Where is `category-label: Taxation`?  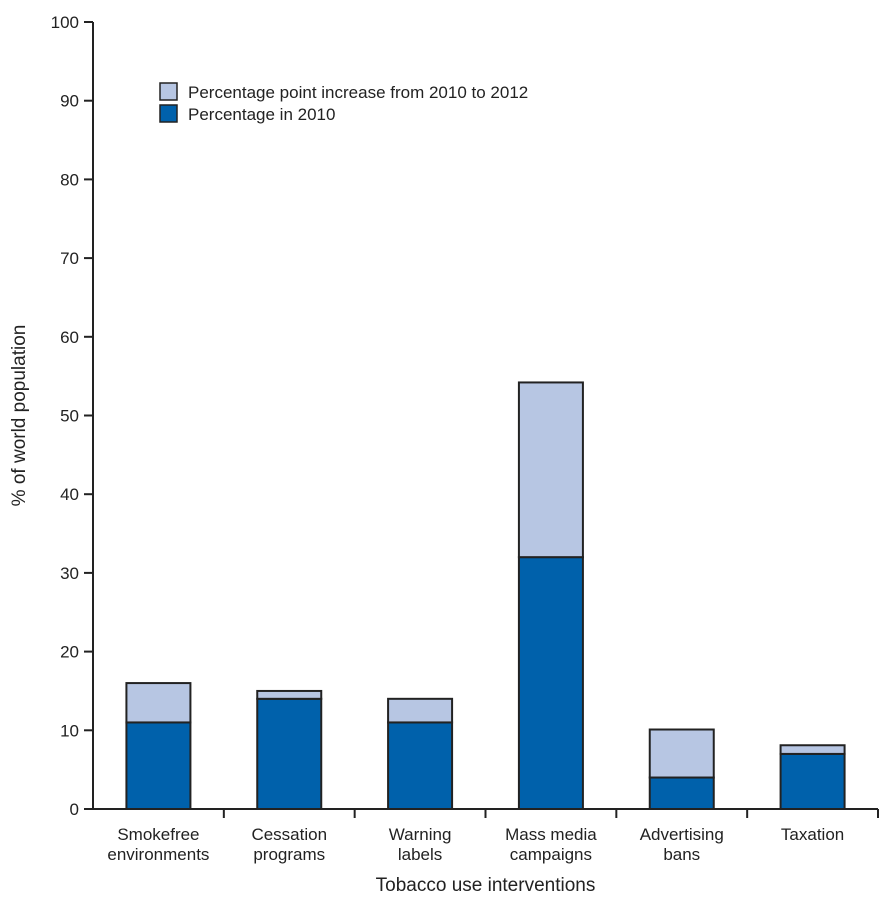 category-label: Taxation is located at coordinates (812, 834).